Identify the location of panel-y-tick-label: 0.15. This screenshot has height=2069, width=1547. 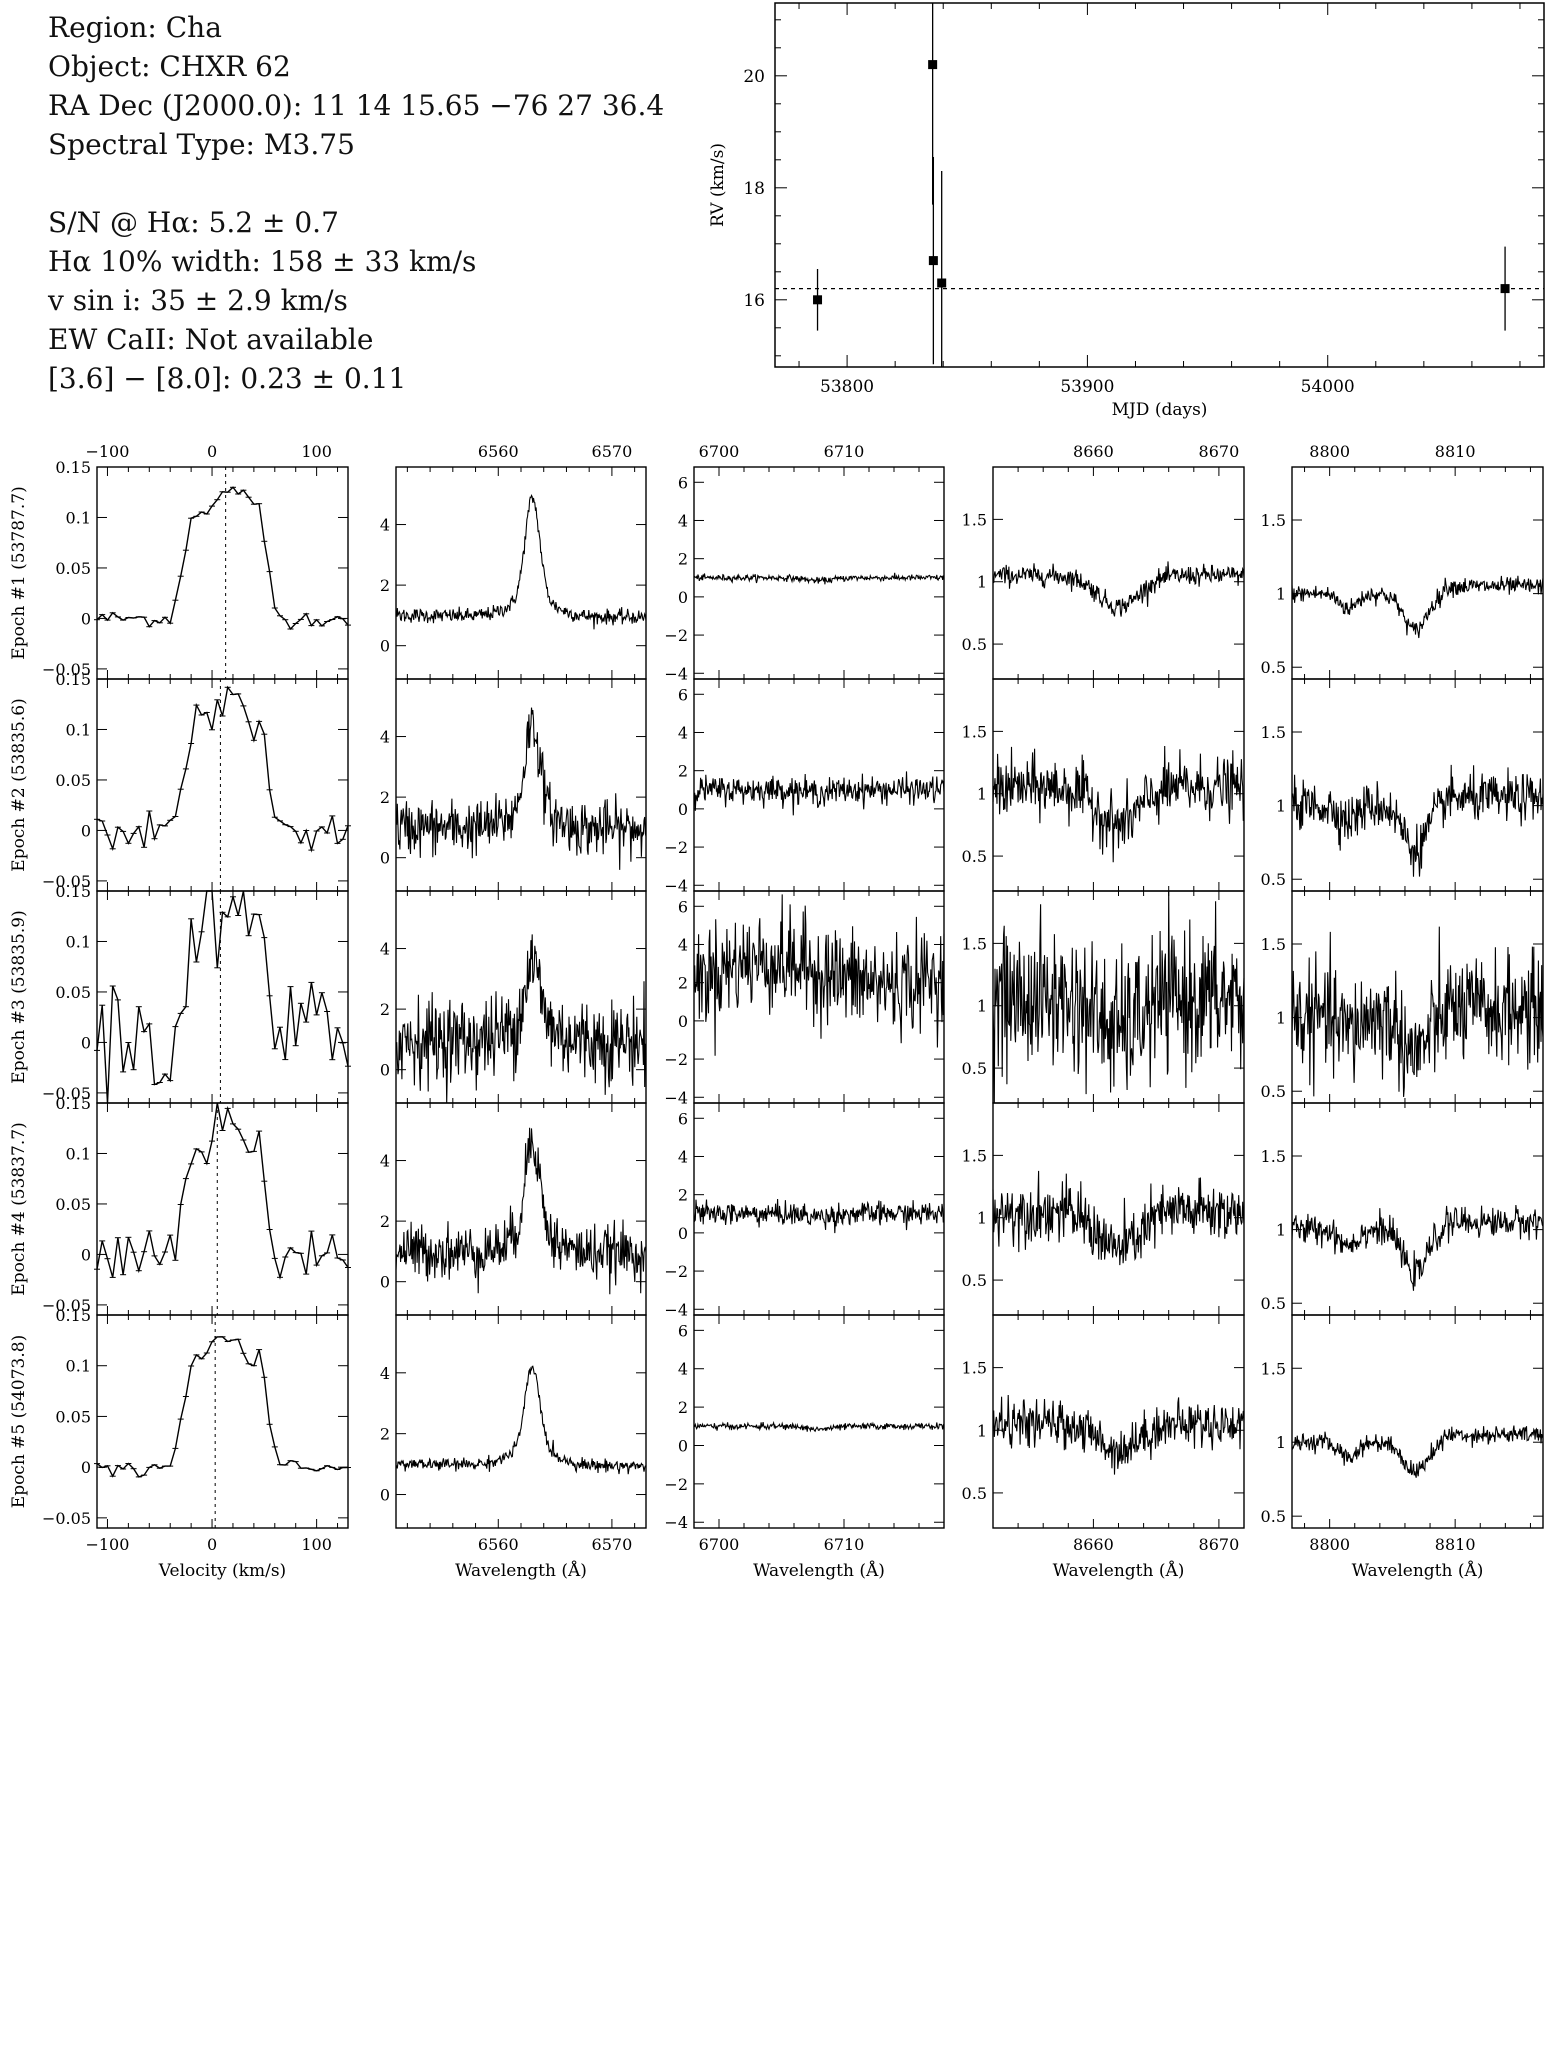
(73, 1103).